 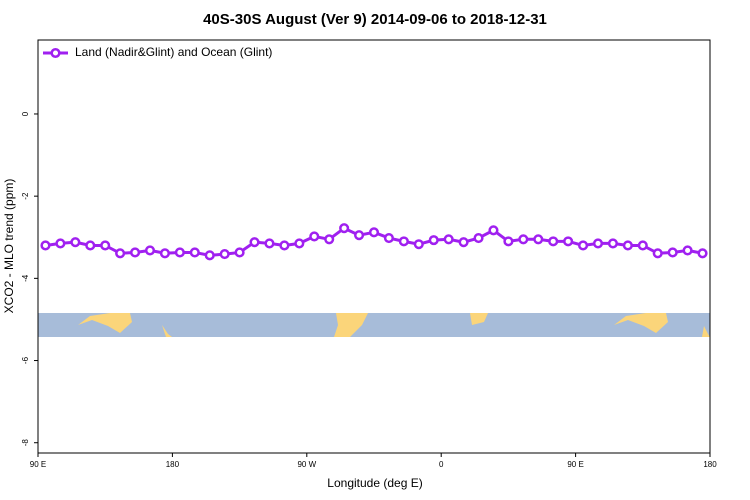 What do you see at coordinates (25, 113) in the screenshot?
I see `y-tick-label: 0` at bounding box center [25, 113].